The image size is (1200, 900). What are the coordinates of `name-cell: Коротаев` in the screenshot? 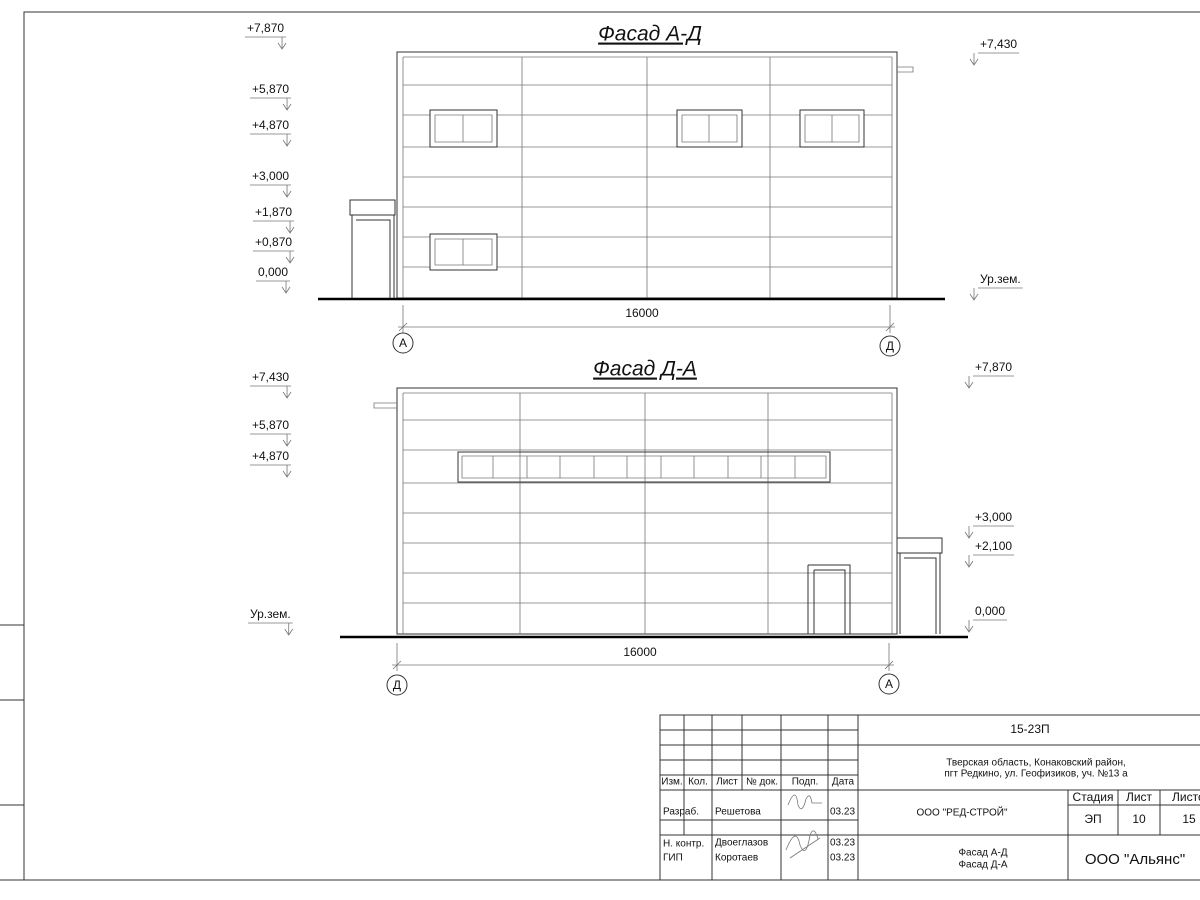 It's located at (736, 858).